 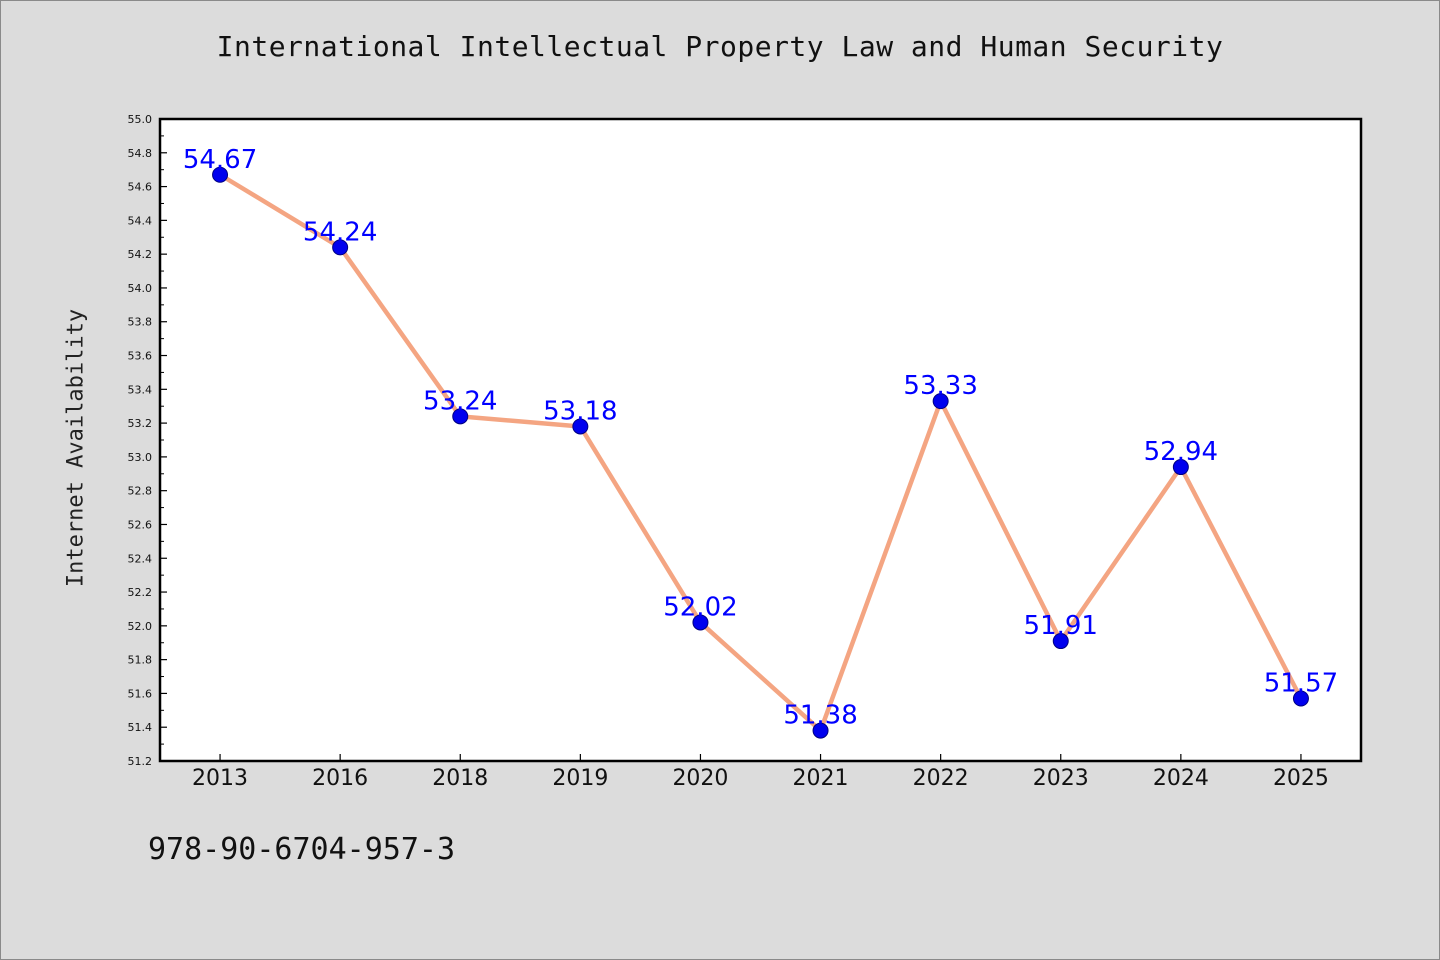 I want to click on y-tick-label: 53.0, so click(x=140, y=457).